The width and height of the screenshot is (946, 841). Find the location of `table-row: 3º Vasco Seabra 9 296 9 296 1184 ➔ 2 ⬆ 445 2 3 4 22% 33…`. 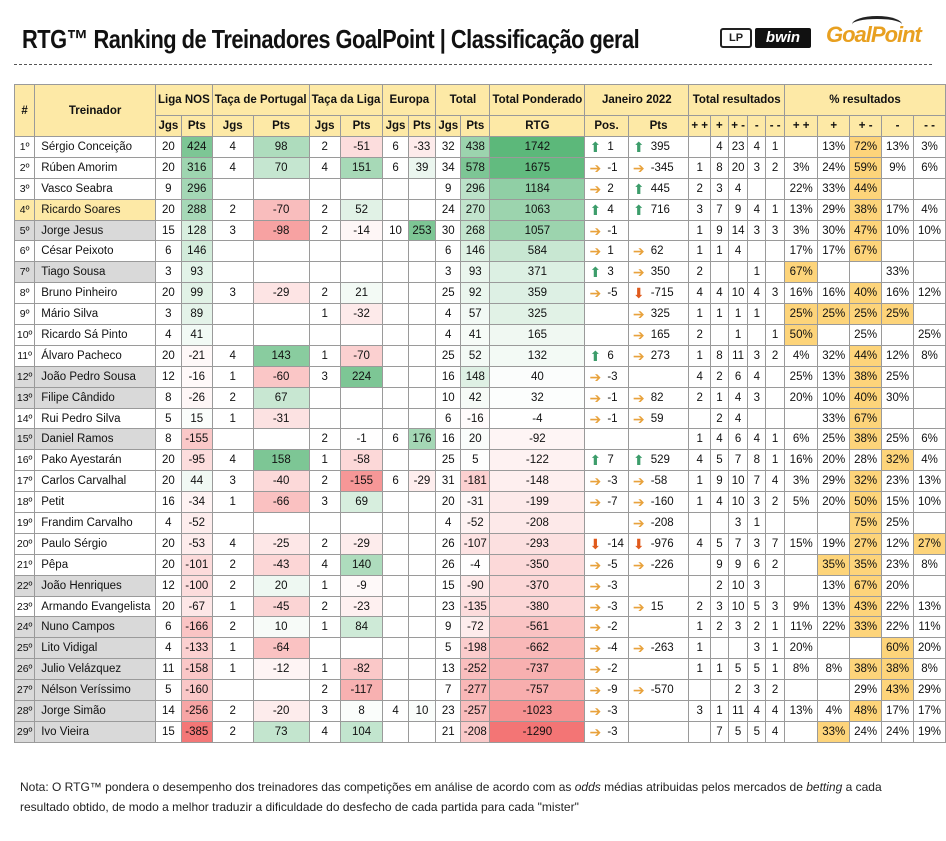

table-row: 3º Vasco Seabra 9 296 9 296 1184 ➔ 2 ⬆ 445 2 3 4 22% 33… is located at coordinates (479, 188).